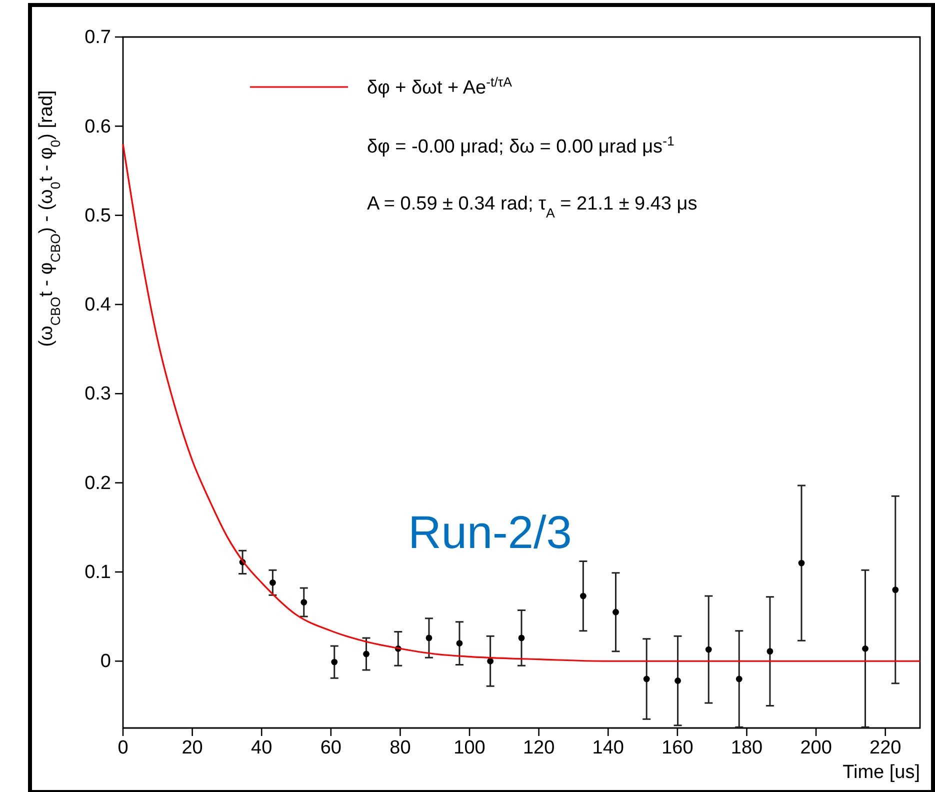 Image resolution: width=935 pixels, height=792 pixels. Describe the element at coordinates (97, 573) in the screenshot. I see `y-tick-label: 0.1` at that location.